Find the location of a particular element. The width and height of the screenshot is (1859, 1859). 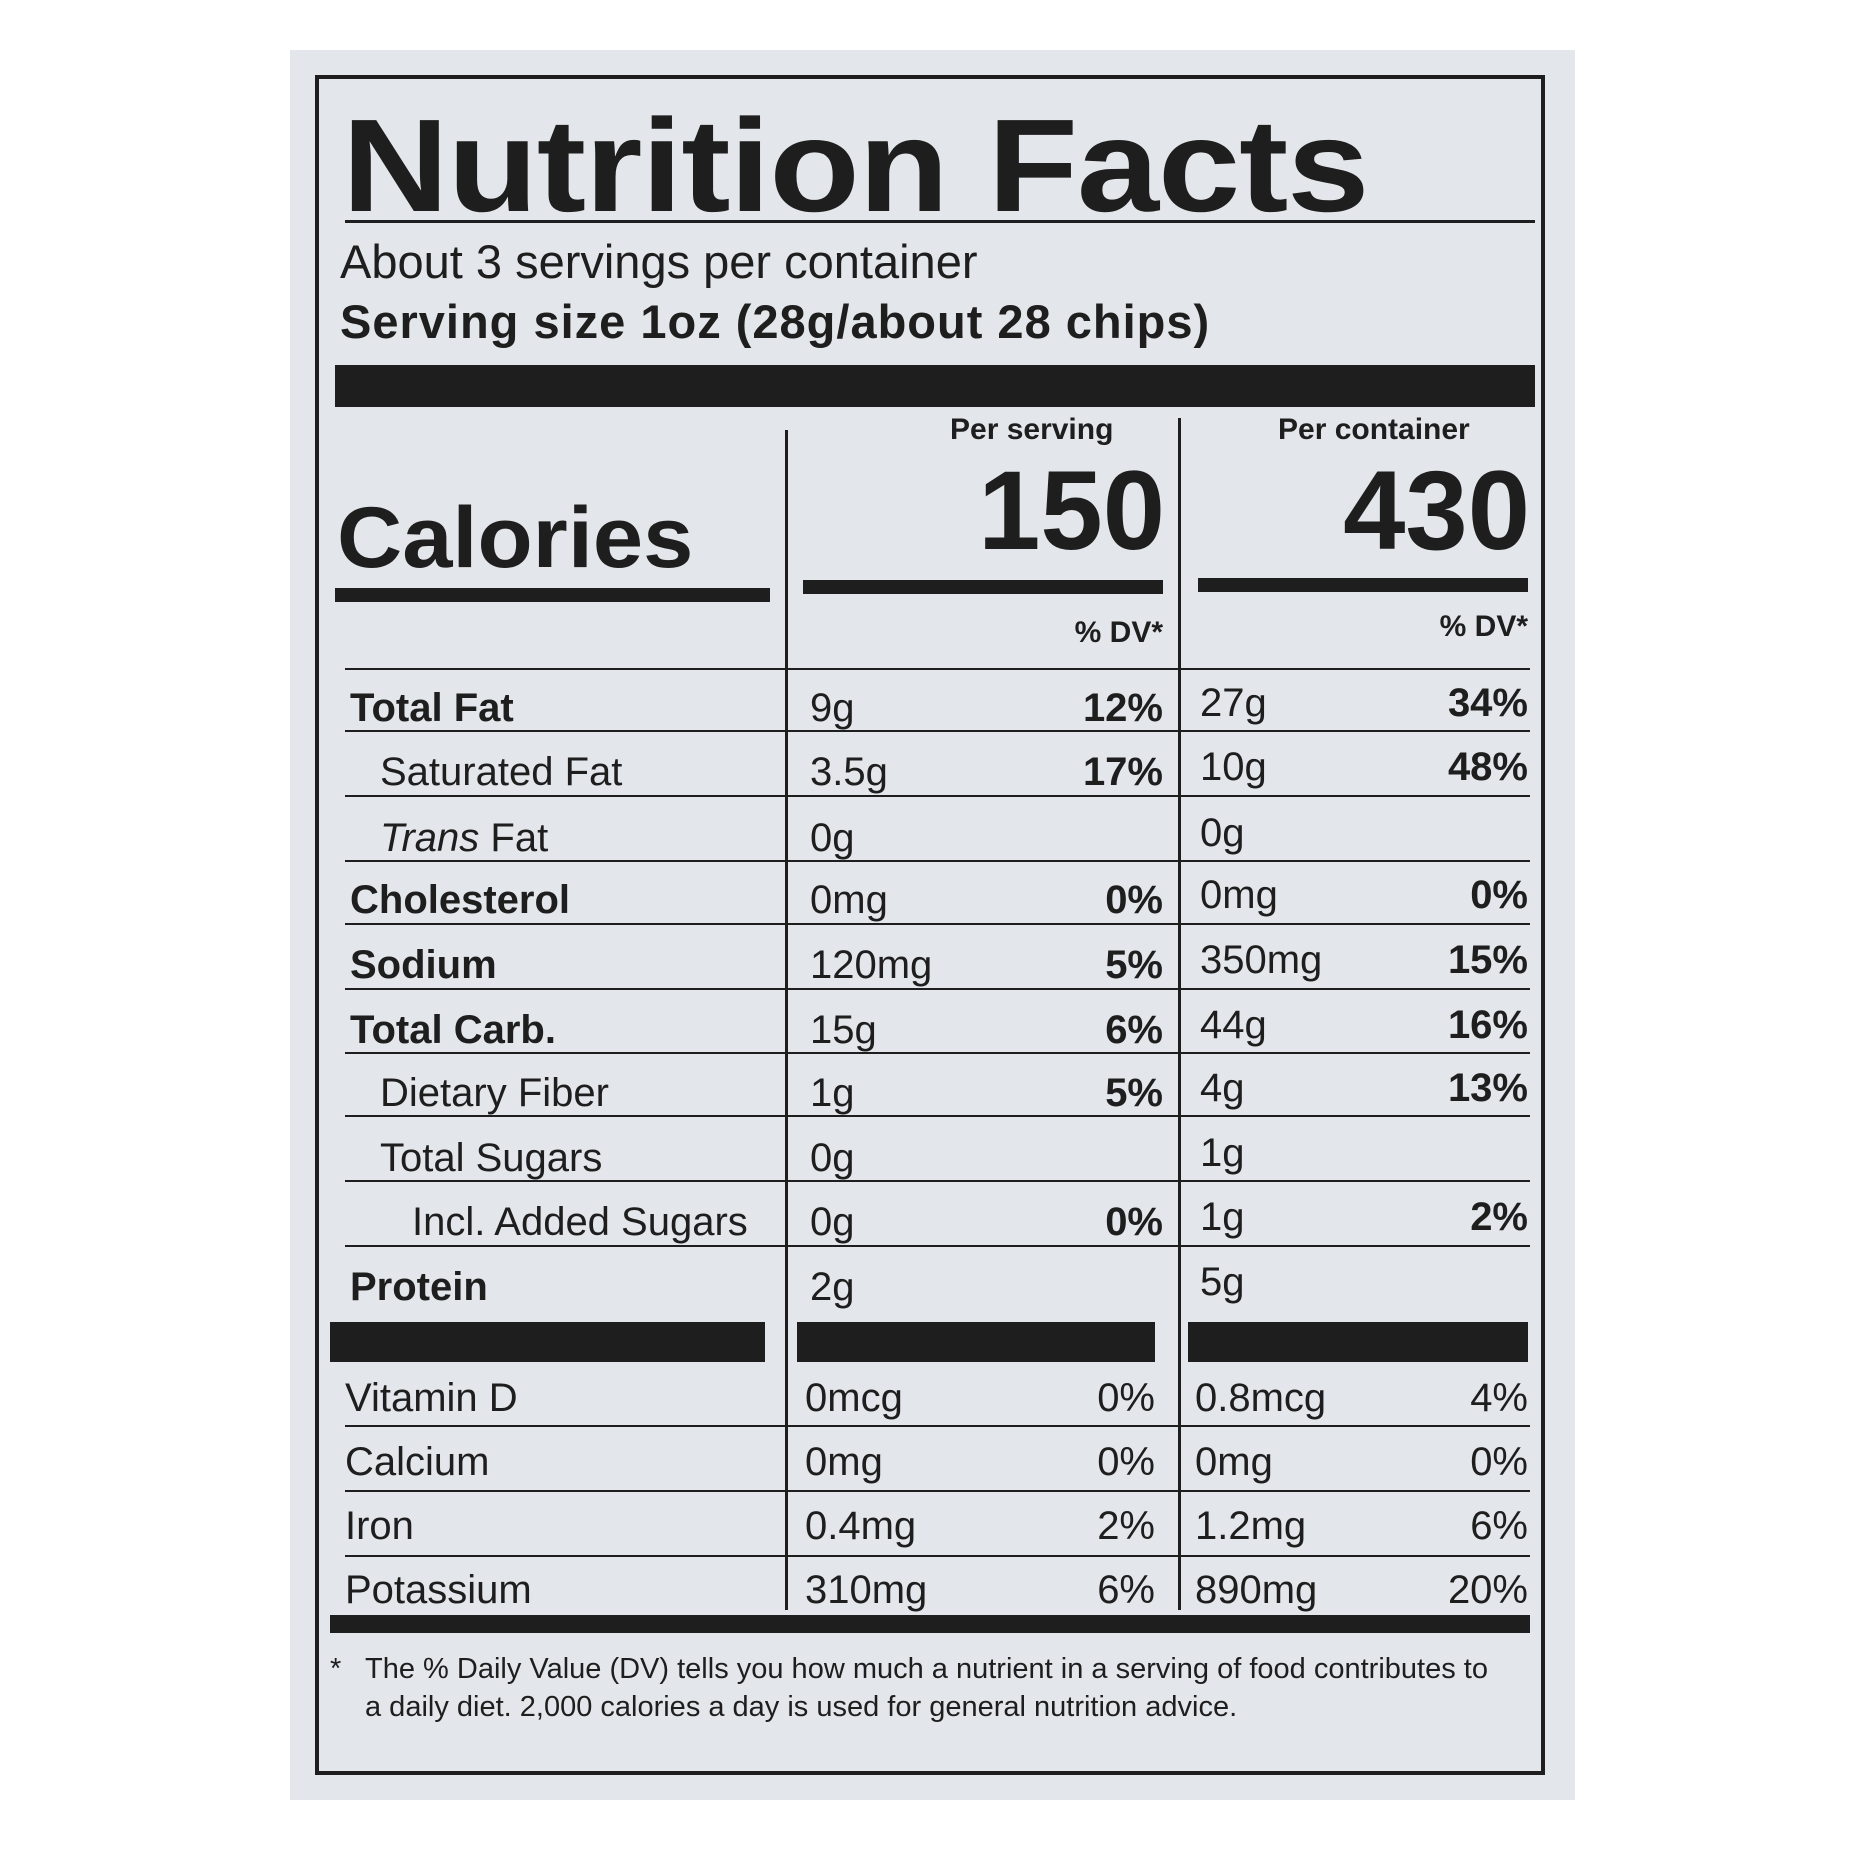

vitamin-container-amount: 890mg is located at coordinates (1256, 1590).